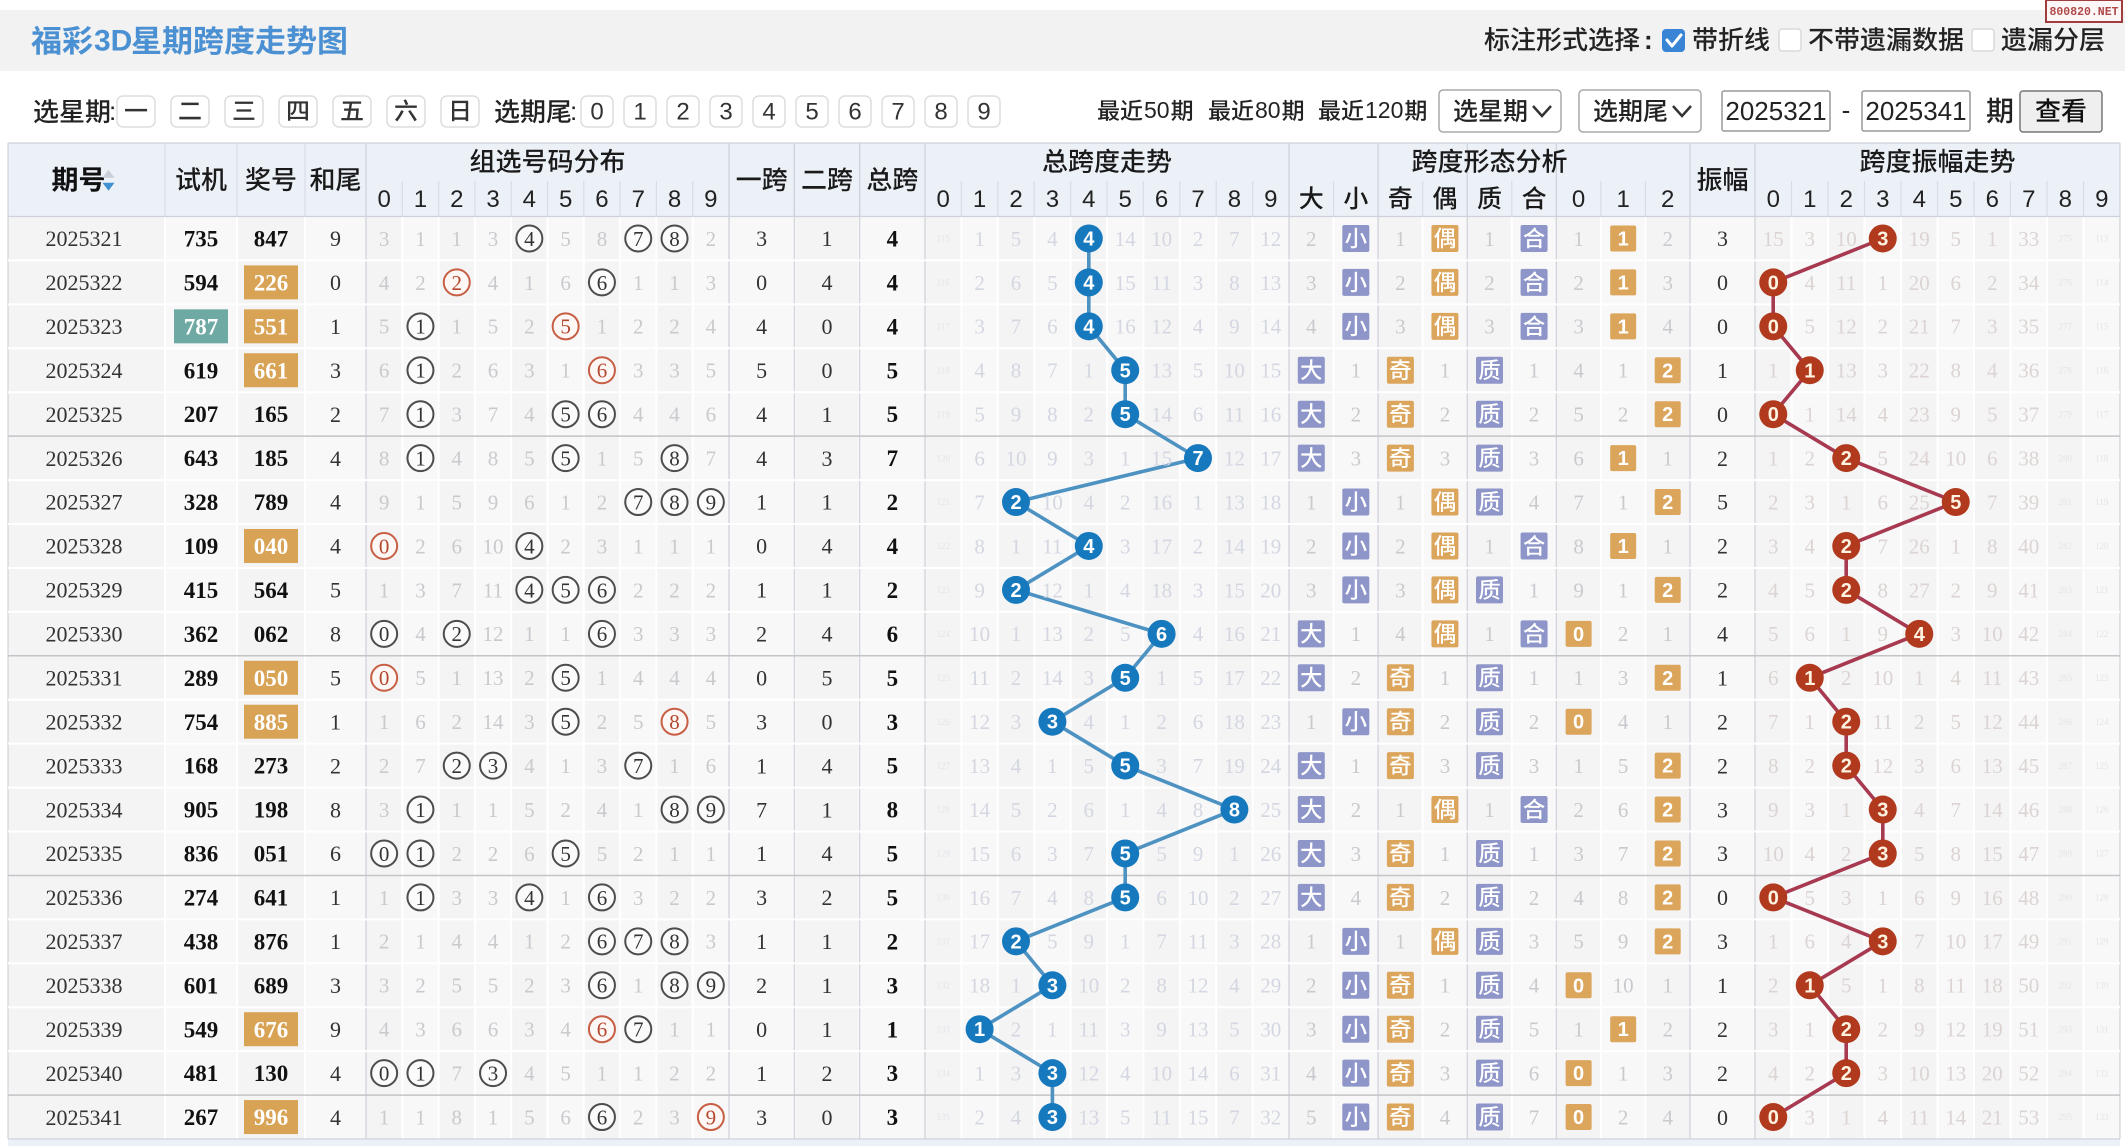 The image size is (2125, 1146). I want to click on svg-text: 282, so click(2066, 546).